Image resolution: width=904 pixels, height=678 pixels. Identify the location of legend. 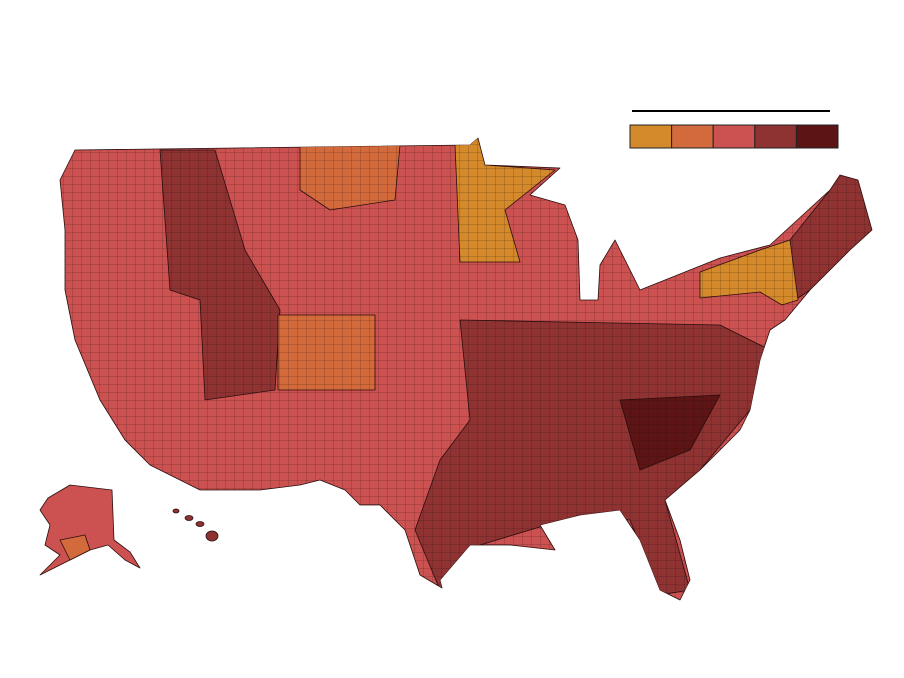
(734, 129).